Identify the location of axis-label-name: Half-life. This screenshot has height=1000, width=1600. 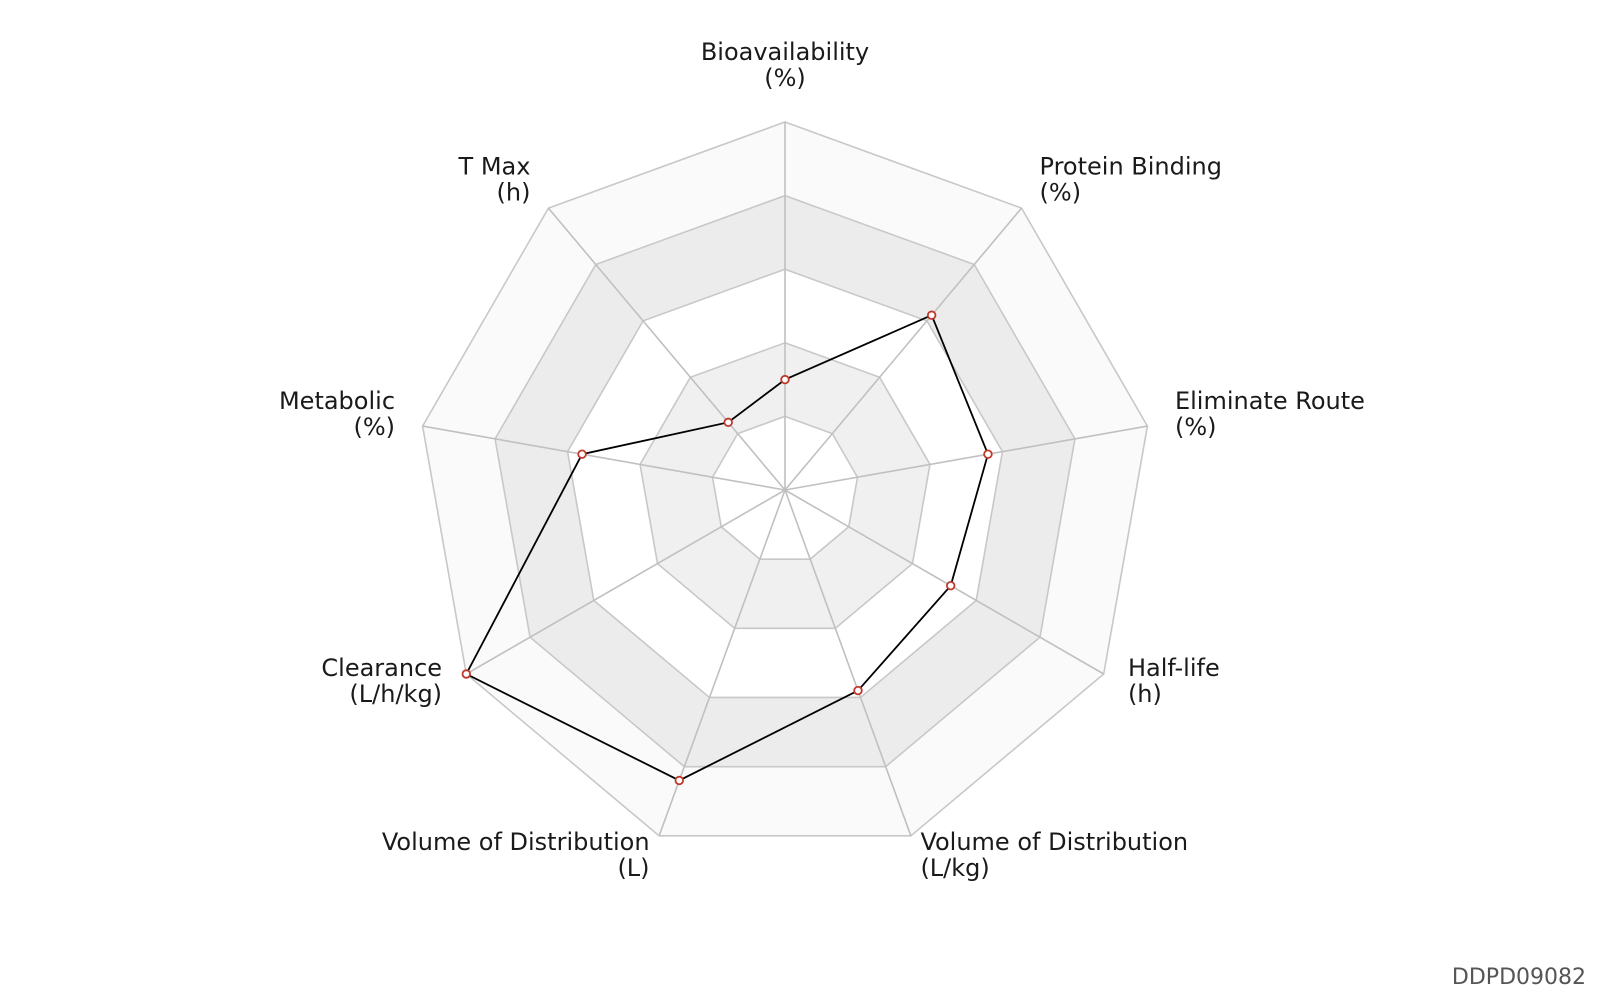
(1174, 668).